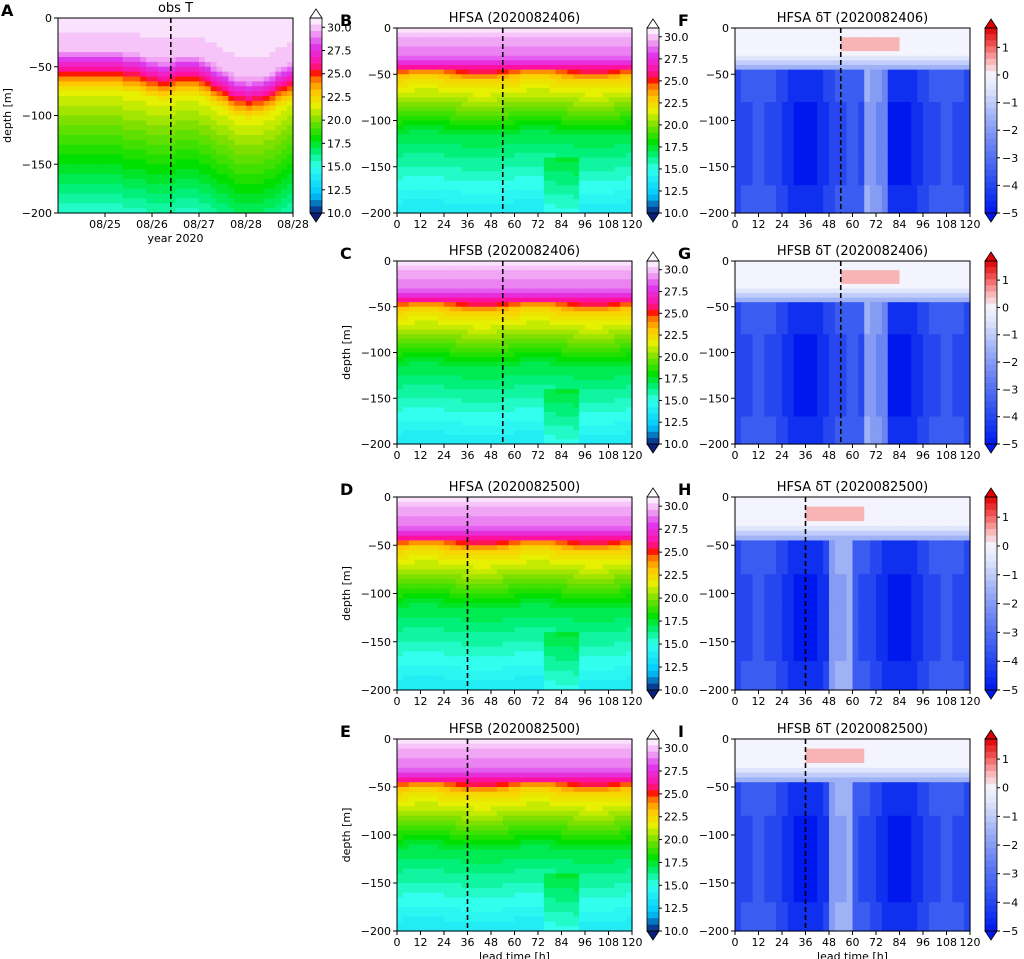 The height and width of the screenshot is (959, 1024). I want to click on colorbar-swatch, so click(316, 203).